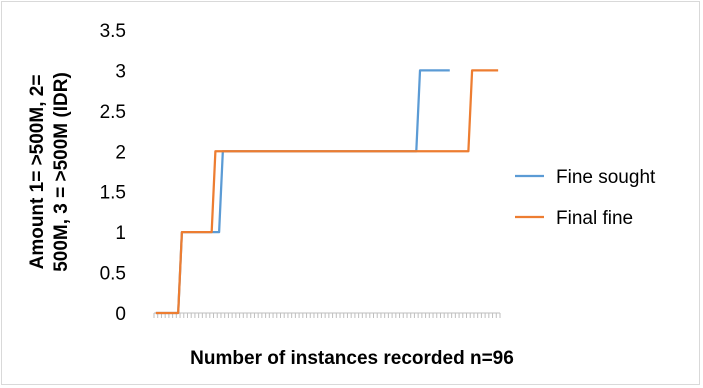 This screenshot has height=388, width=703. What do you see at coordinates (120, 233) in the screenshot?
I see `y-tick-label: 1` at bounding box center [120, 233].